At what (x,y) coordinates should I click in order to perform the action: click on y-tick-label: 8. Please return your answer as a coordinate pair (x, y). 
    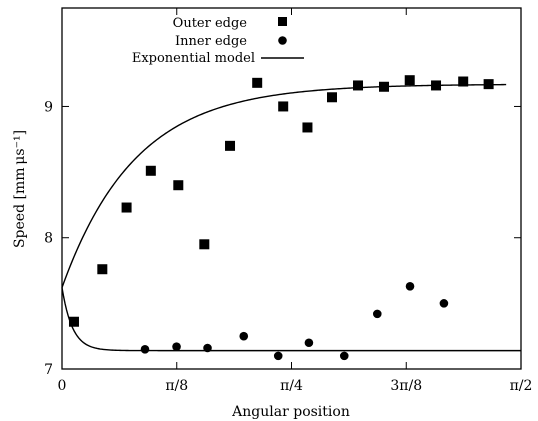
    Looking at the image, I should click on (48, 239).